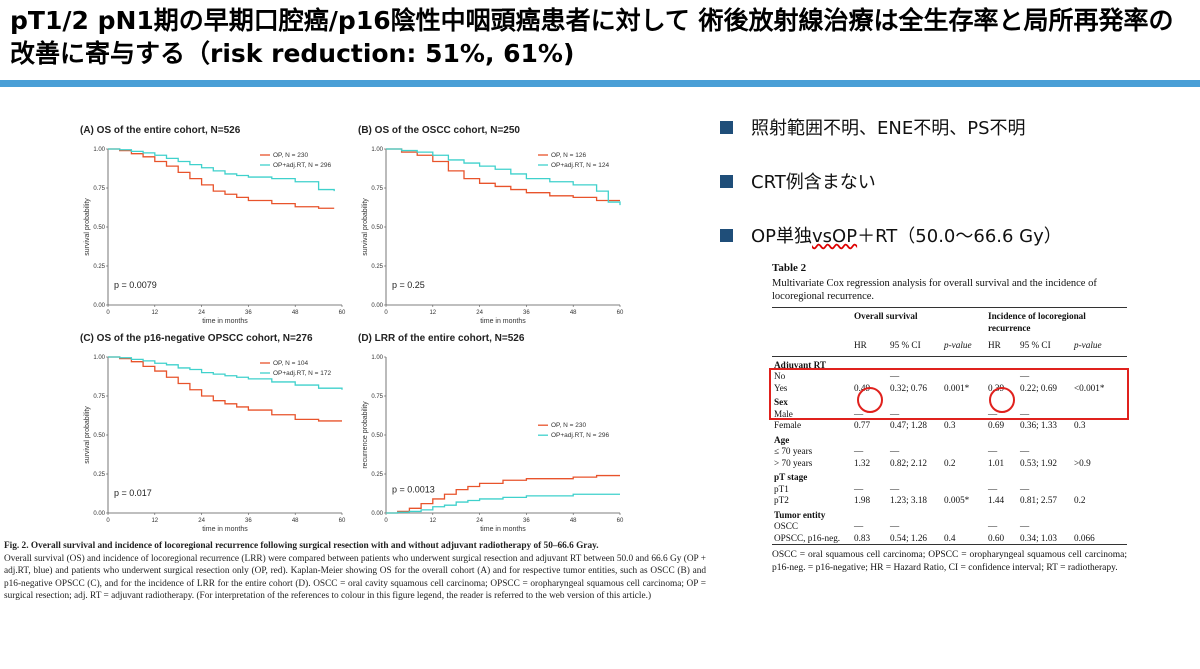  What do you see at coordinates (955, 235) in the screenshot?
I see `bullet-item: OP単独vsOP＋RT（50.0〜66.6 Gy）` at bounding box center [955, 235].